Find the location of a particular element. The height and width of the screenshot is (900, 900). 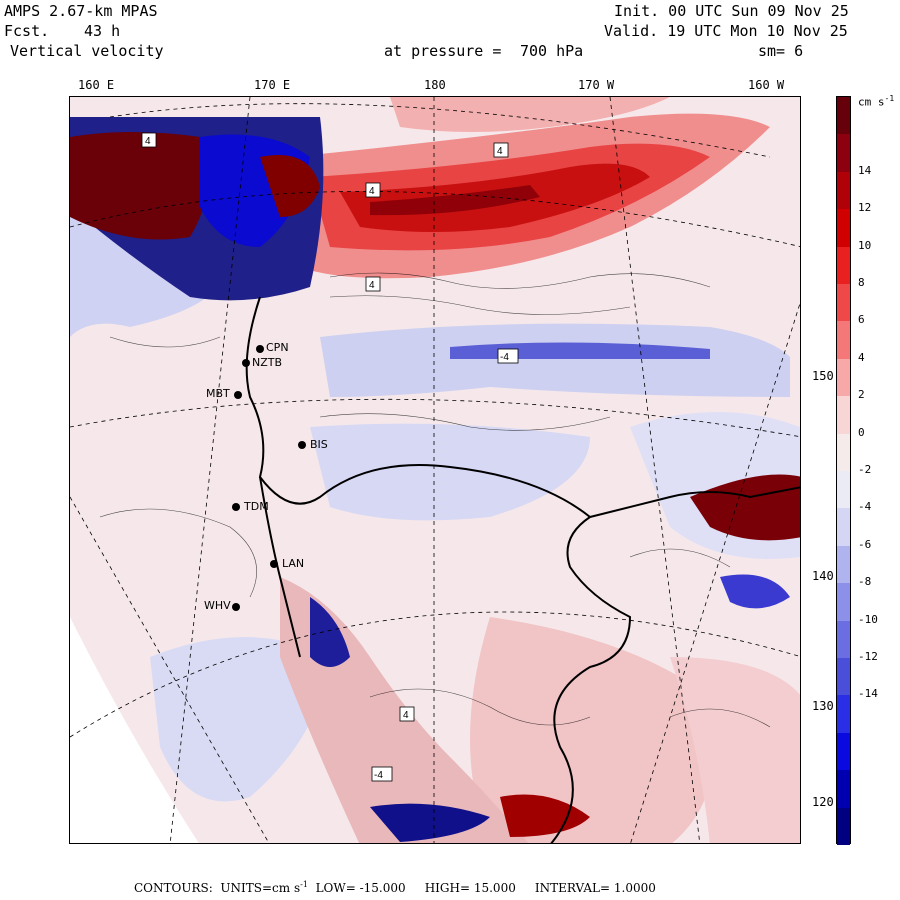

colorbar-tick-label: 8 is located at coordinates (861, 282).